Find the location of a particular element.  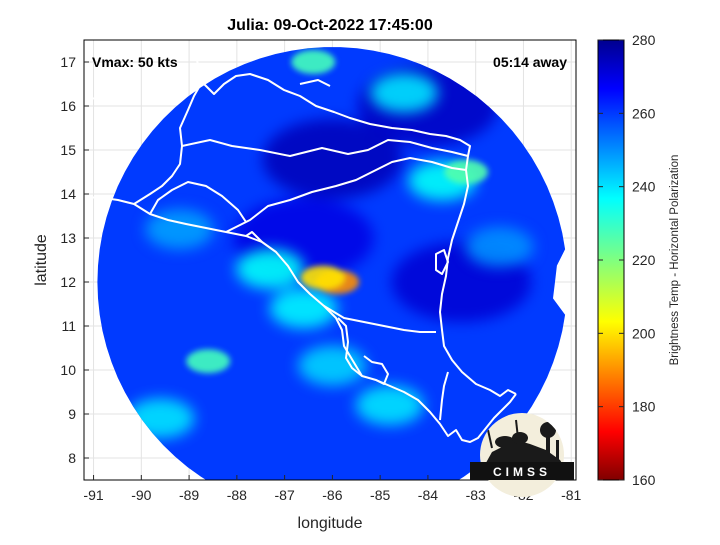

x-tick-label: -89 is located at coordinates (189, 495).